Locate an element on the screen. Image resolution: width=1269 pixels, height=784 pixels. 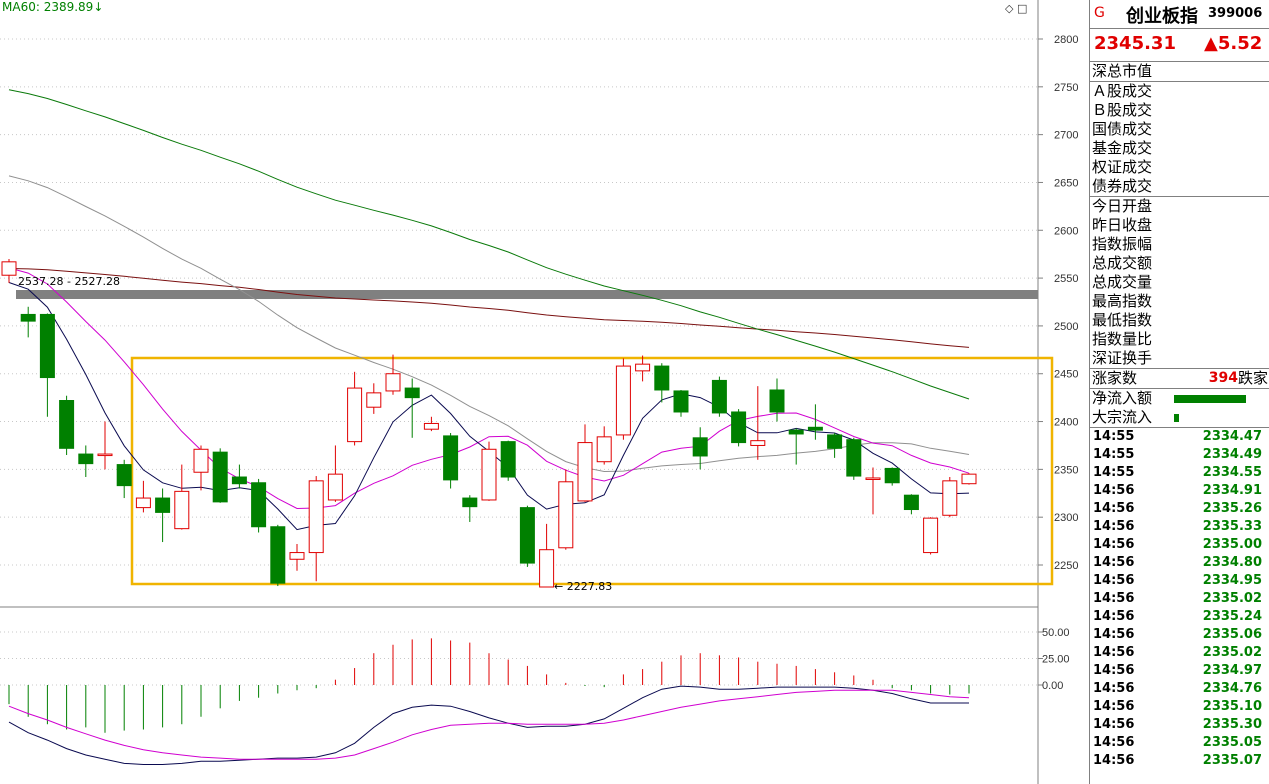
price-axis-label: 2250 is located at coordinates (1066, 566).